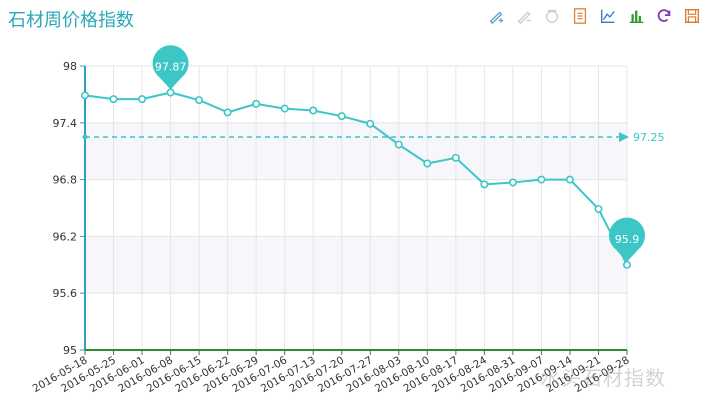  Describe the element at coordinates (65, 180) in the screenshot. I see `y-tick-label: 96.8` at that location.